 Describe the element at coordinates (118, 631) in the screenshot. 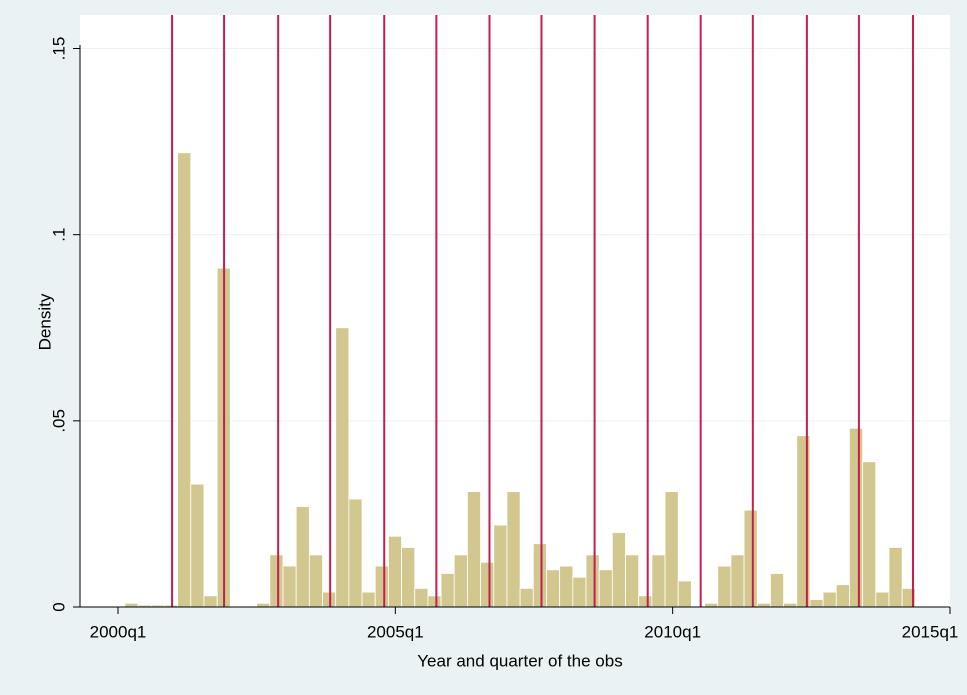

I see `x-tick-label: 2000q1` at that location.